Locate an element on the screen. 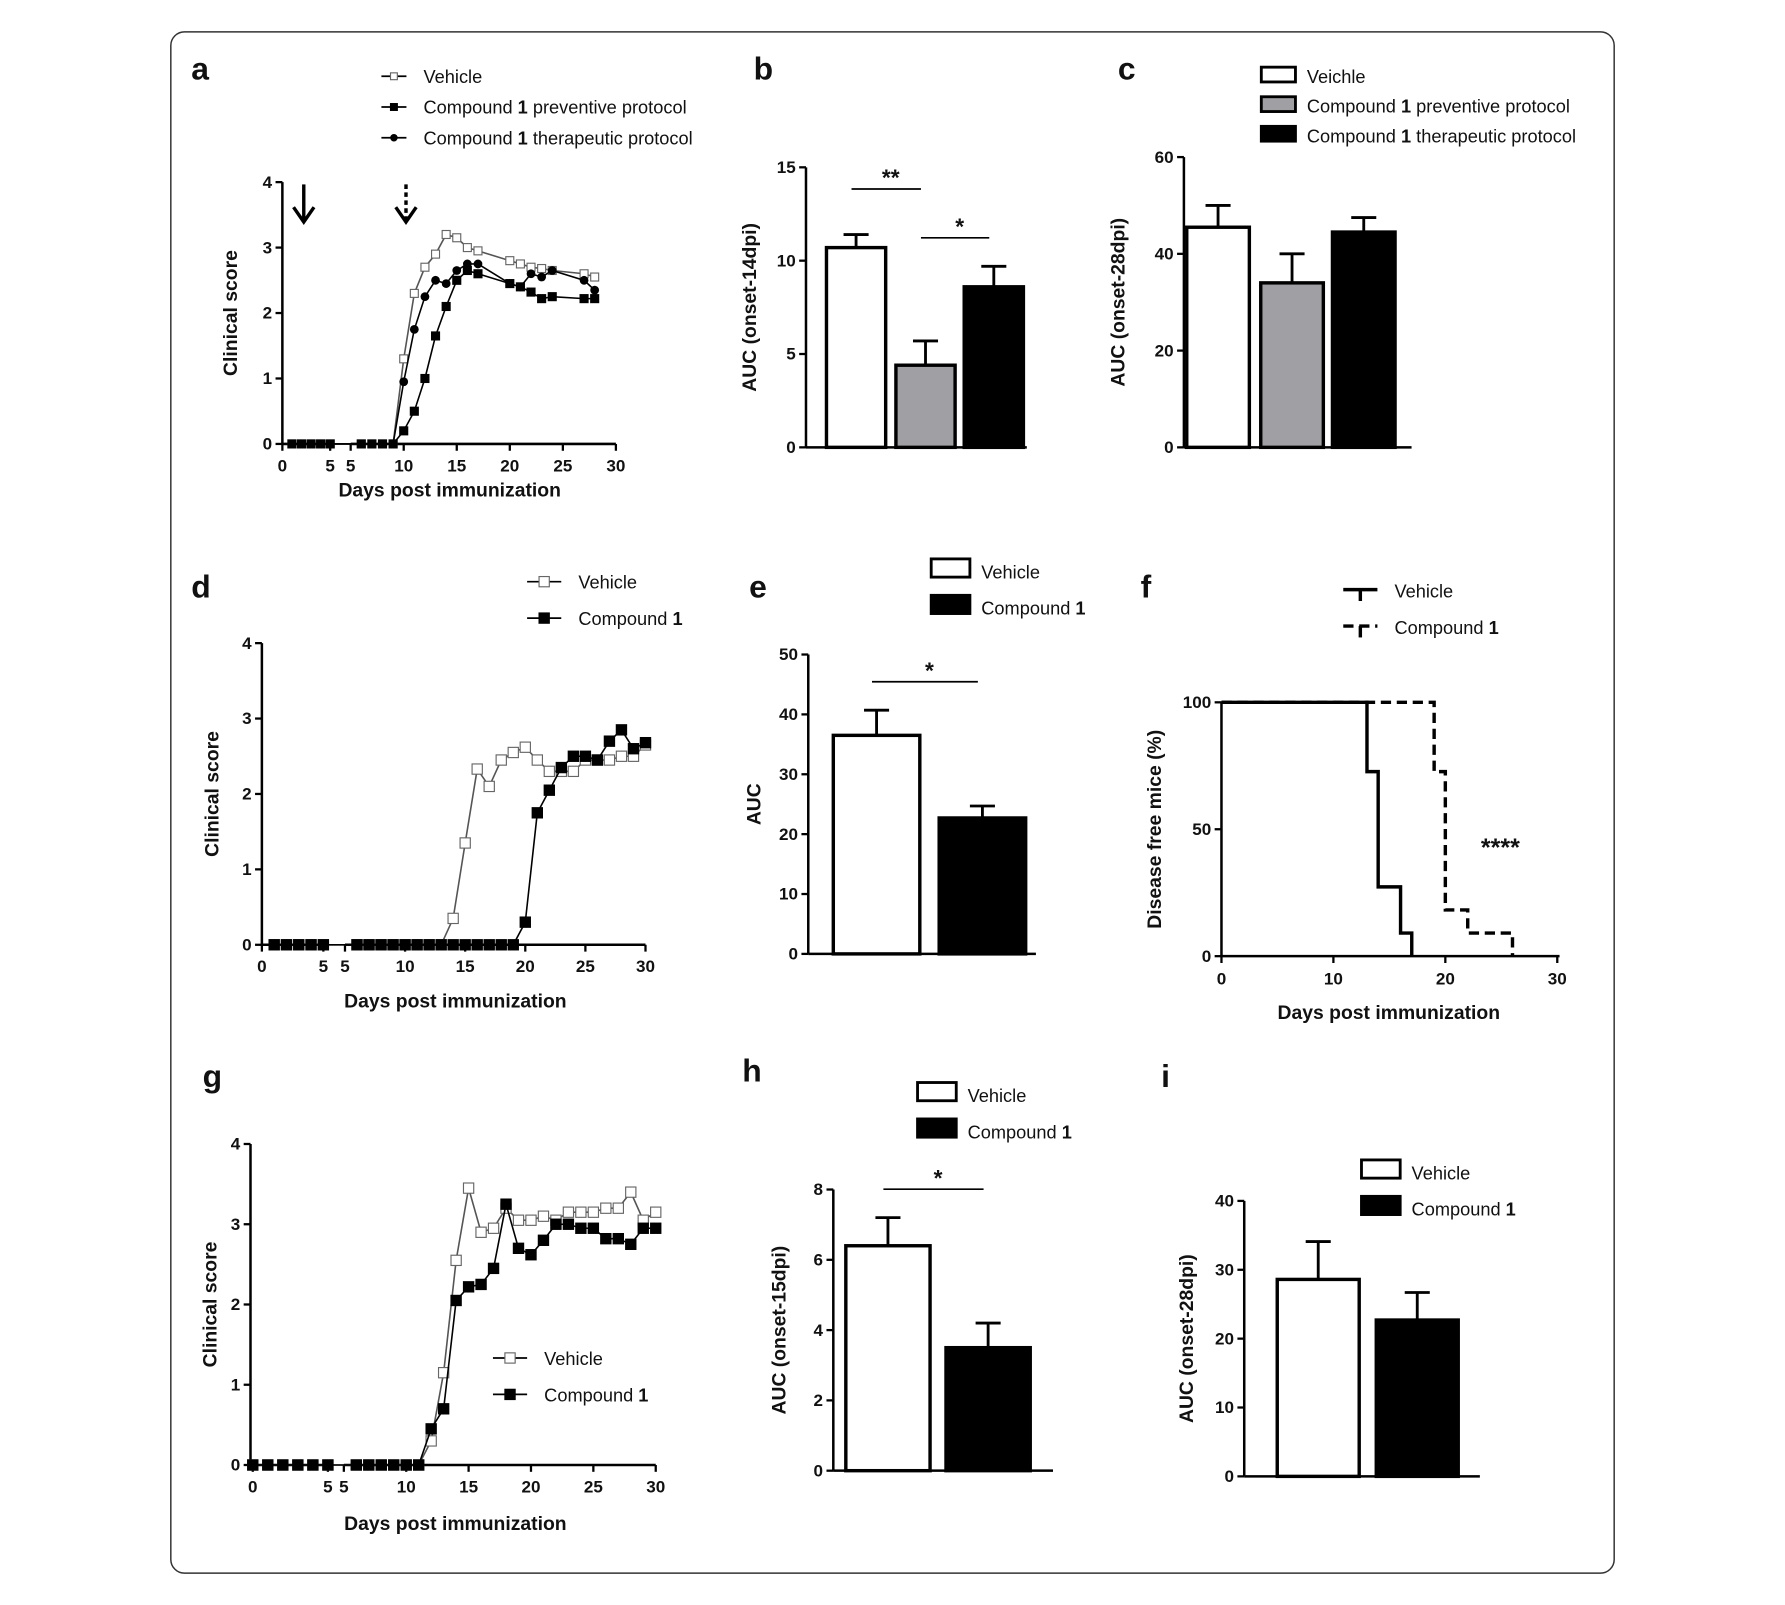 The image size is (1785, 1605). x-tick-label: 10 is located at coordinates (406, 1486).